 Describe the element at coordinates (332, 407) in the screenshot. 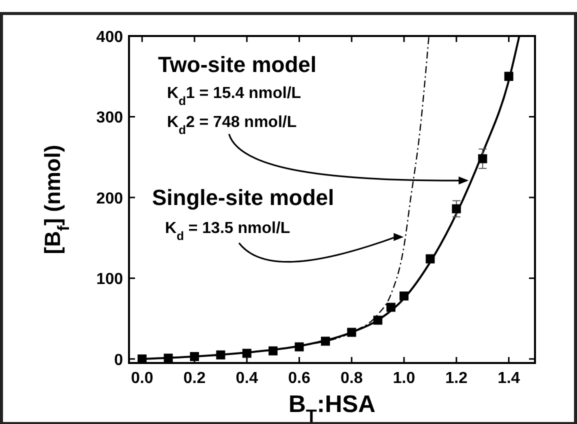

I see `x-axis-title: B$_{T}$:HSA` at that location.